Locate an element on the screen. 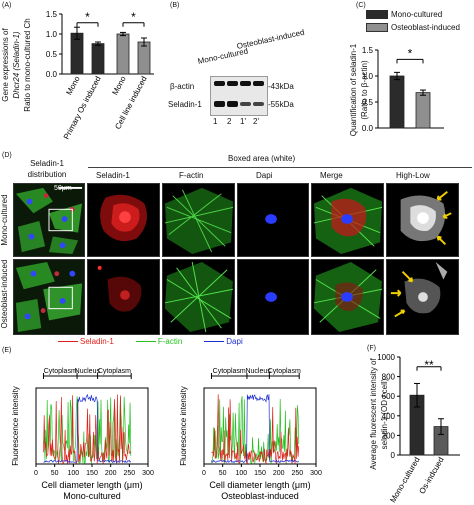  x-tick-label: 150 is located at coordinates (92, 473).